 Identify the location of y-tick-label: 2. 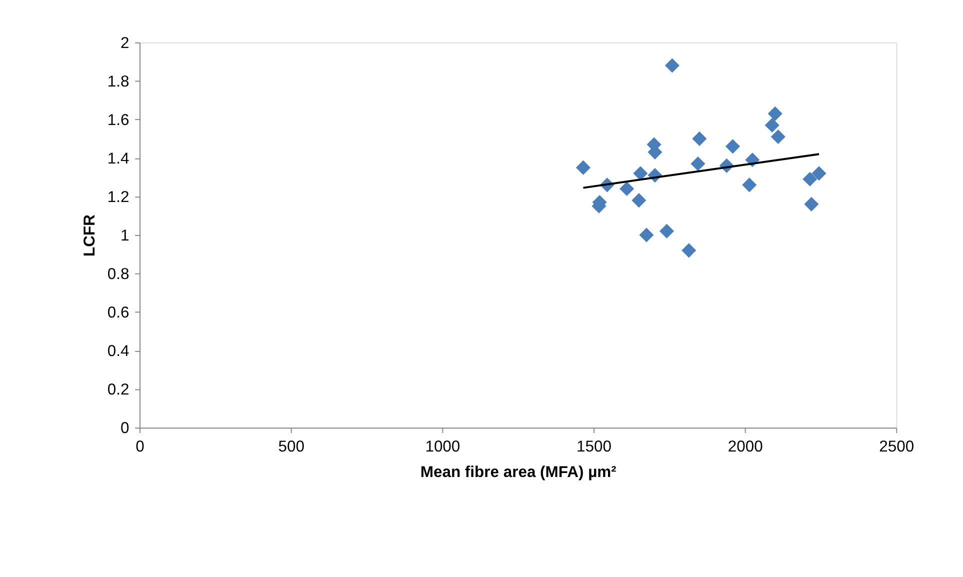
(125, 43).